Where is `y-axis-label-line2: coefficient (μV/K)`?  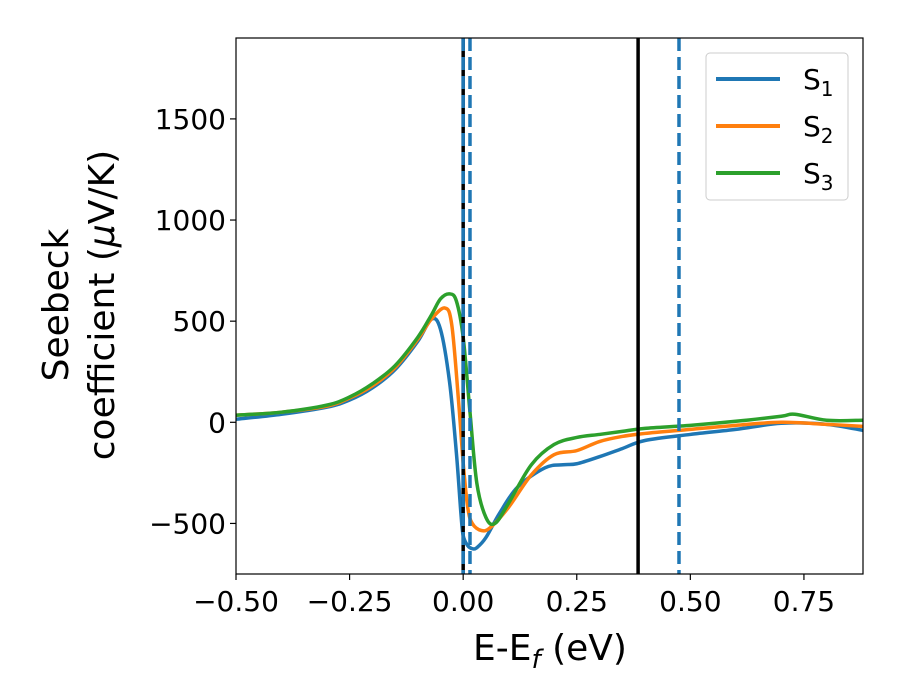
y-axis-label-line2: coefficient (μV/K) is located at coordinates (102, 305).